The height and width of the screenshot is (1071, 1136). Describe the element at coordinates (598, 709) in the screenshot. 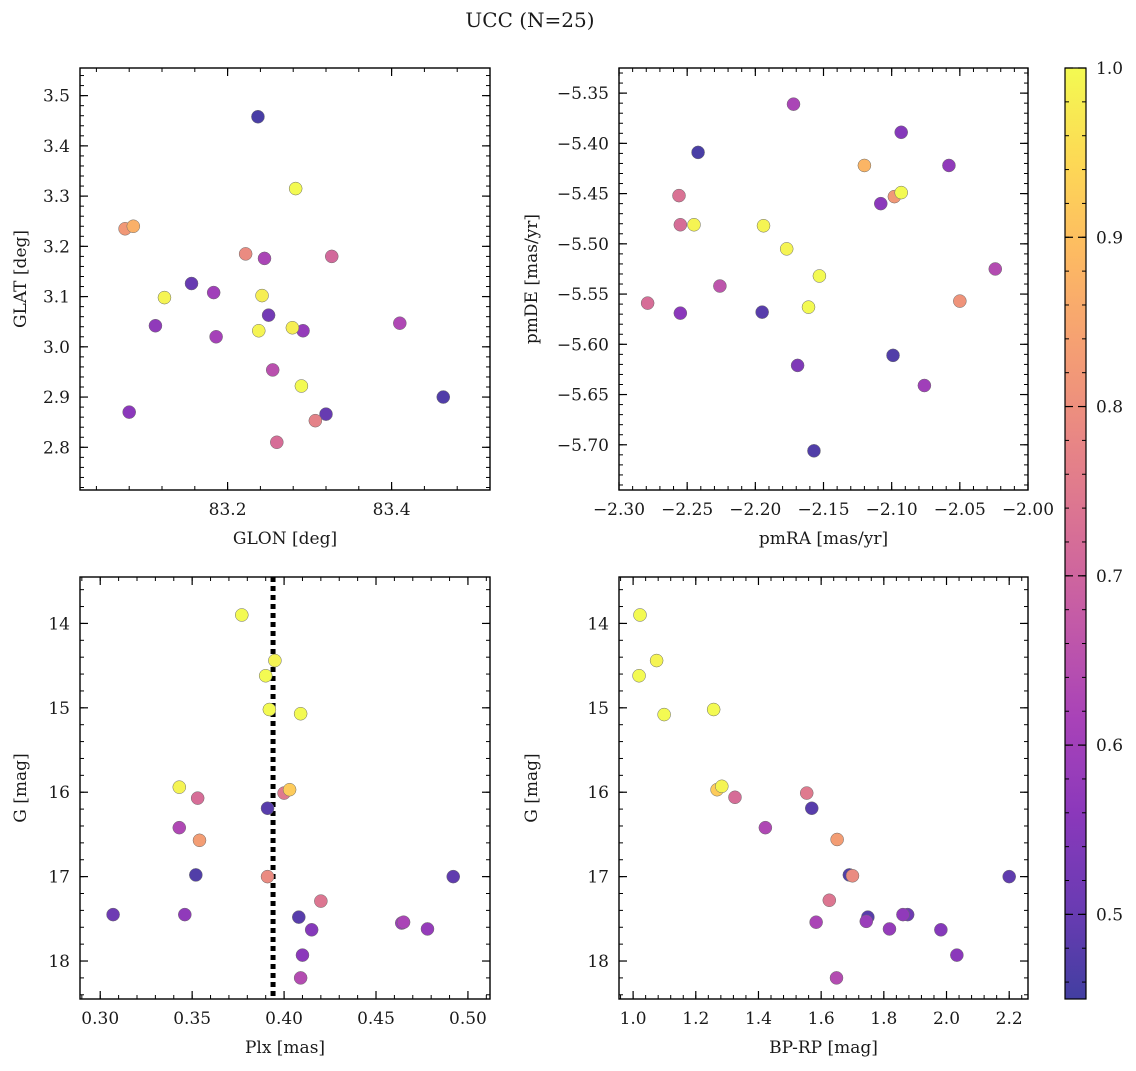

I see `y-tick-label: 15` at that location.